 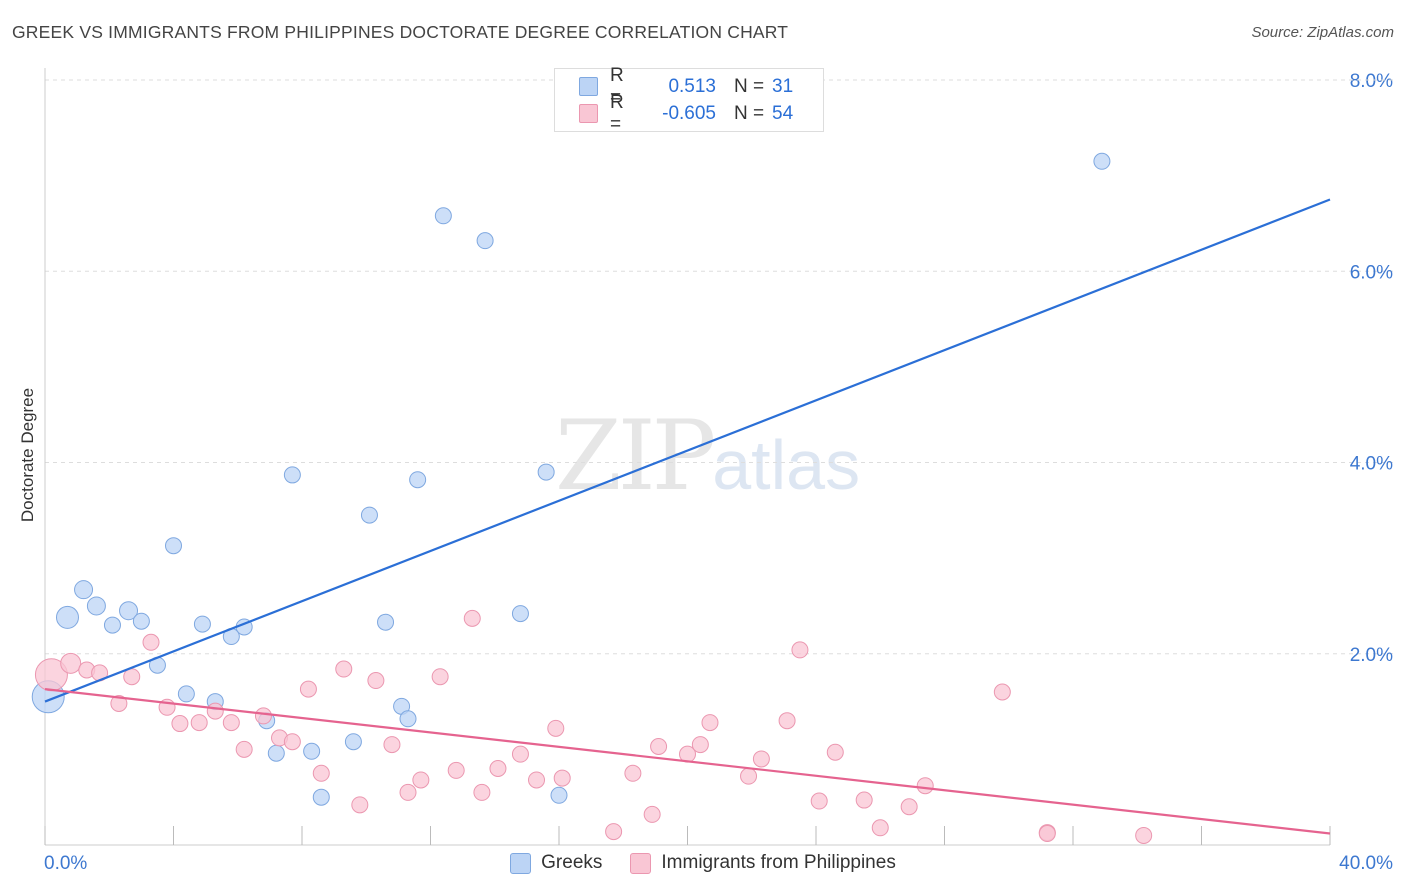 I want to click on series-legend-philippines: Immigrants from Philippines, so click(x=763, y=863).